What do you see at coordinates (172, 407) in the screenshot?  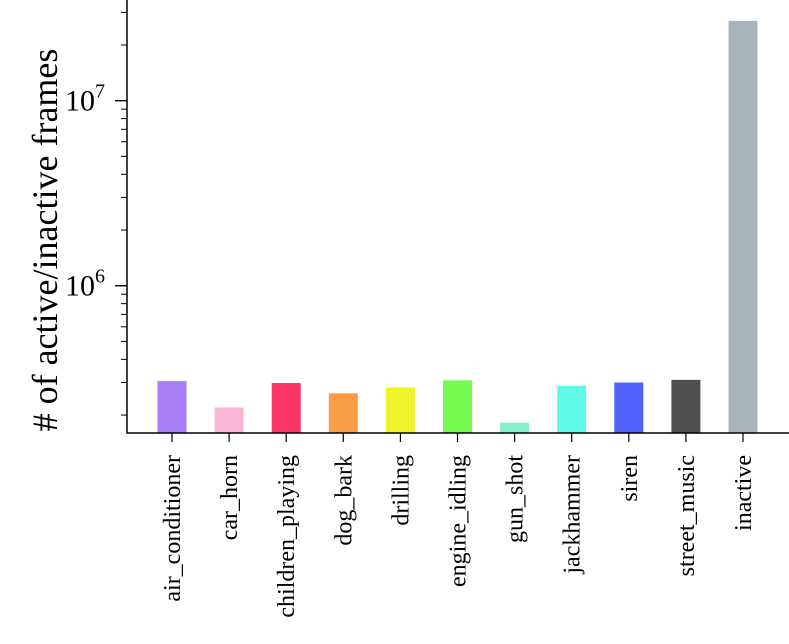 I see `bar-air-conditioner` at bounding box center [172, 407].